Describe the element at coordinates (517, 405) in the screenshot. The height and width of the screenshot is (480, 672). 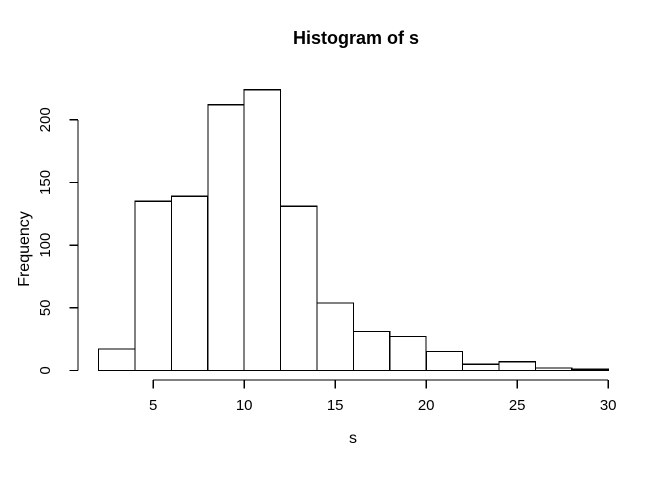
I see `x-tick-label: 25` at that location.